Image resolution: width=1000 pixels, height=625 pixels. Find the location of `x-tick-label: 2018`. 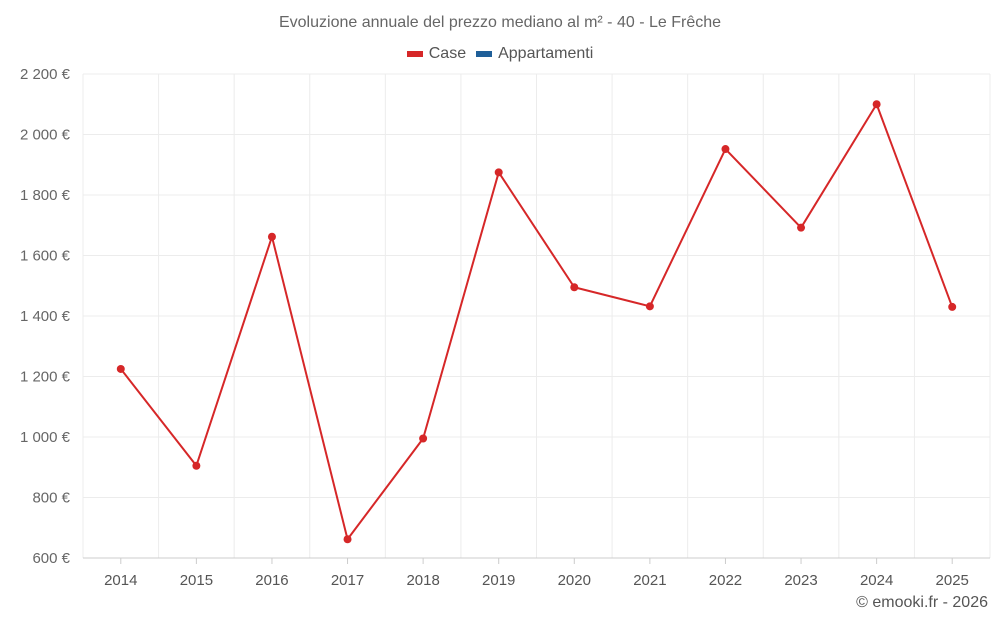

x-tick-label: 2018 is located at coordinates (422, 580).